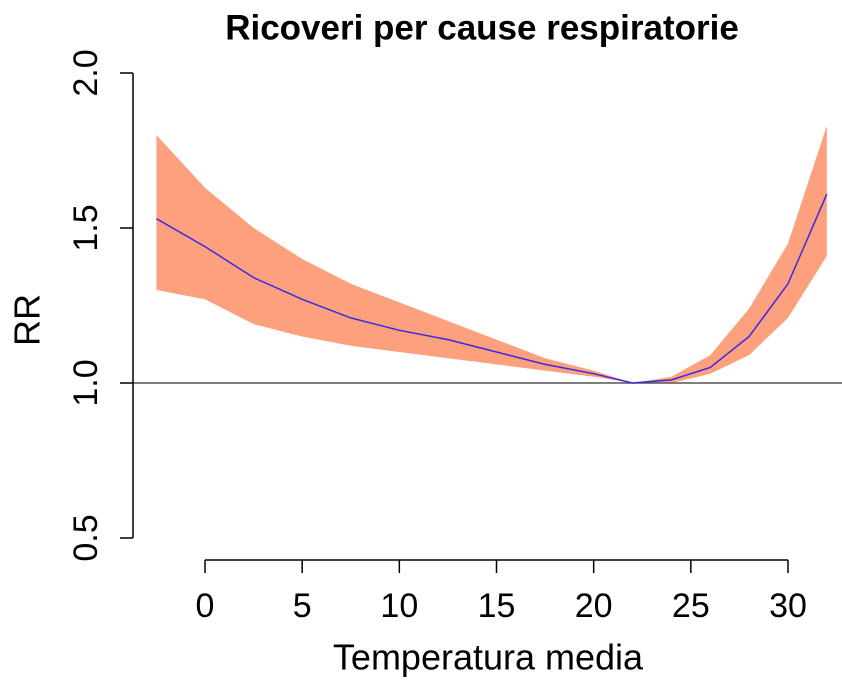 The width and height of the screenshot is (842, 686). Describe the element at coordinates (399, 606) in the screenshot. I see `x-tick-label: 10` at that location.